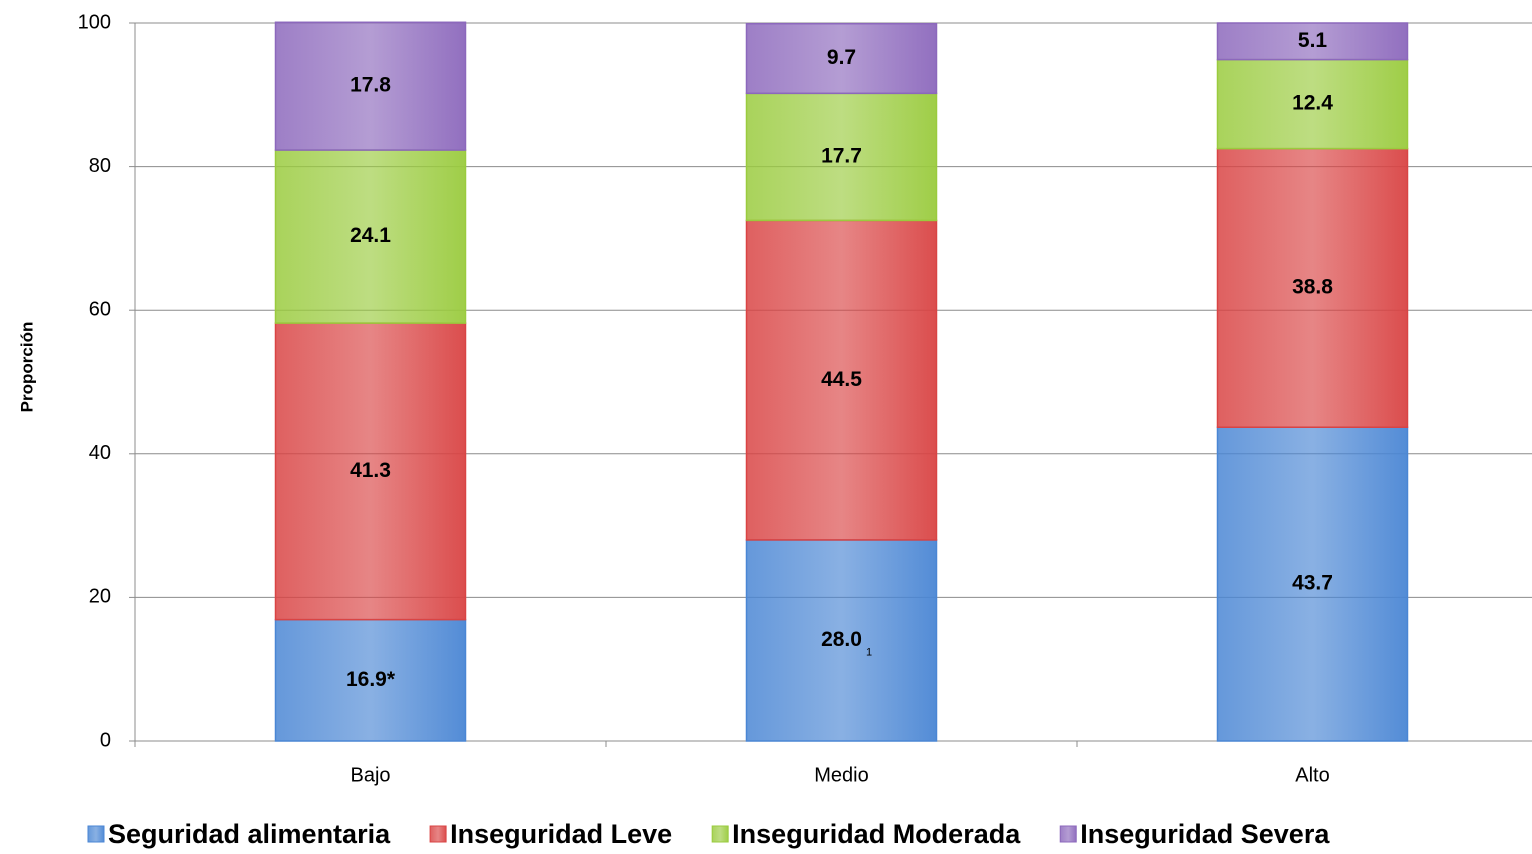 This screenshot has width=1532, height=854. Describe the element at coordinates (100, 166) in the screenshot. I see `y-tick-label: 80` at that location.